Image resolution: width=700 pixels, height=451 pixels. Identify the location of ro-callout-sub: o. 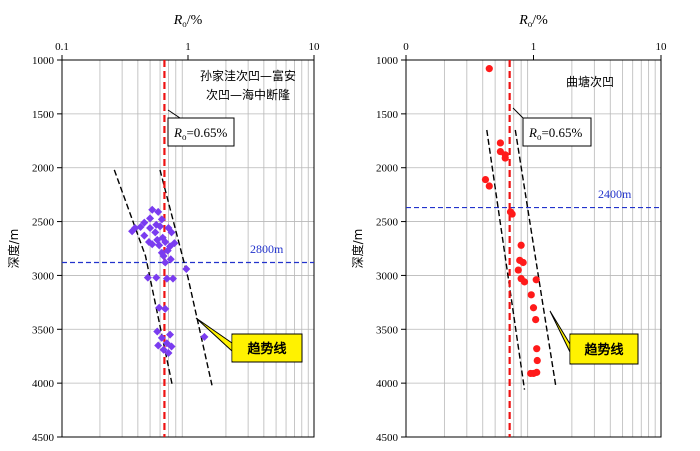
(539, 137).